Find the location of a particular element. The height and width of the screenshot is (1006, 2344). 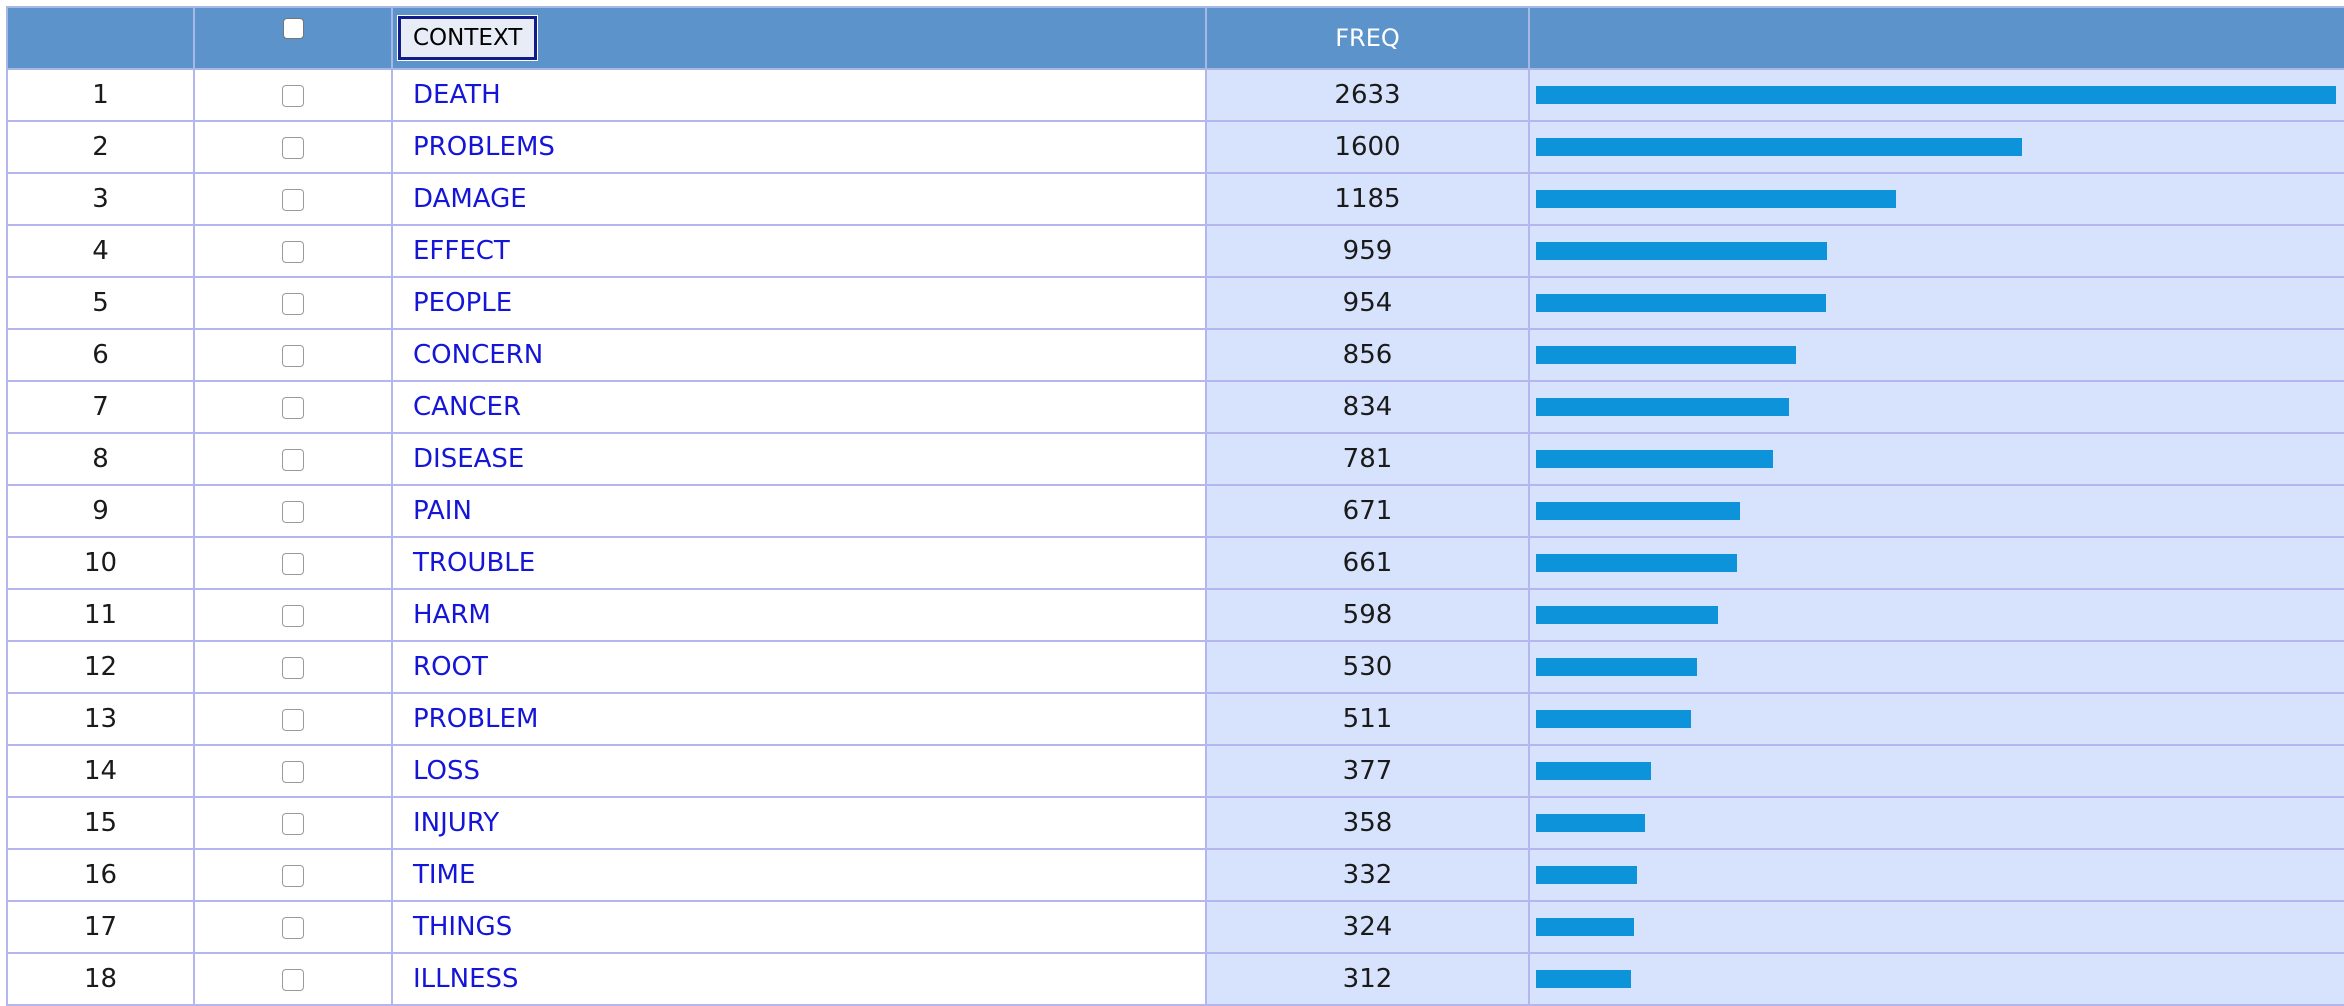

word-link: PROBLEM is located at coordinates (476, 719).